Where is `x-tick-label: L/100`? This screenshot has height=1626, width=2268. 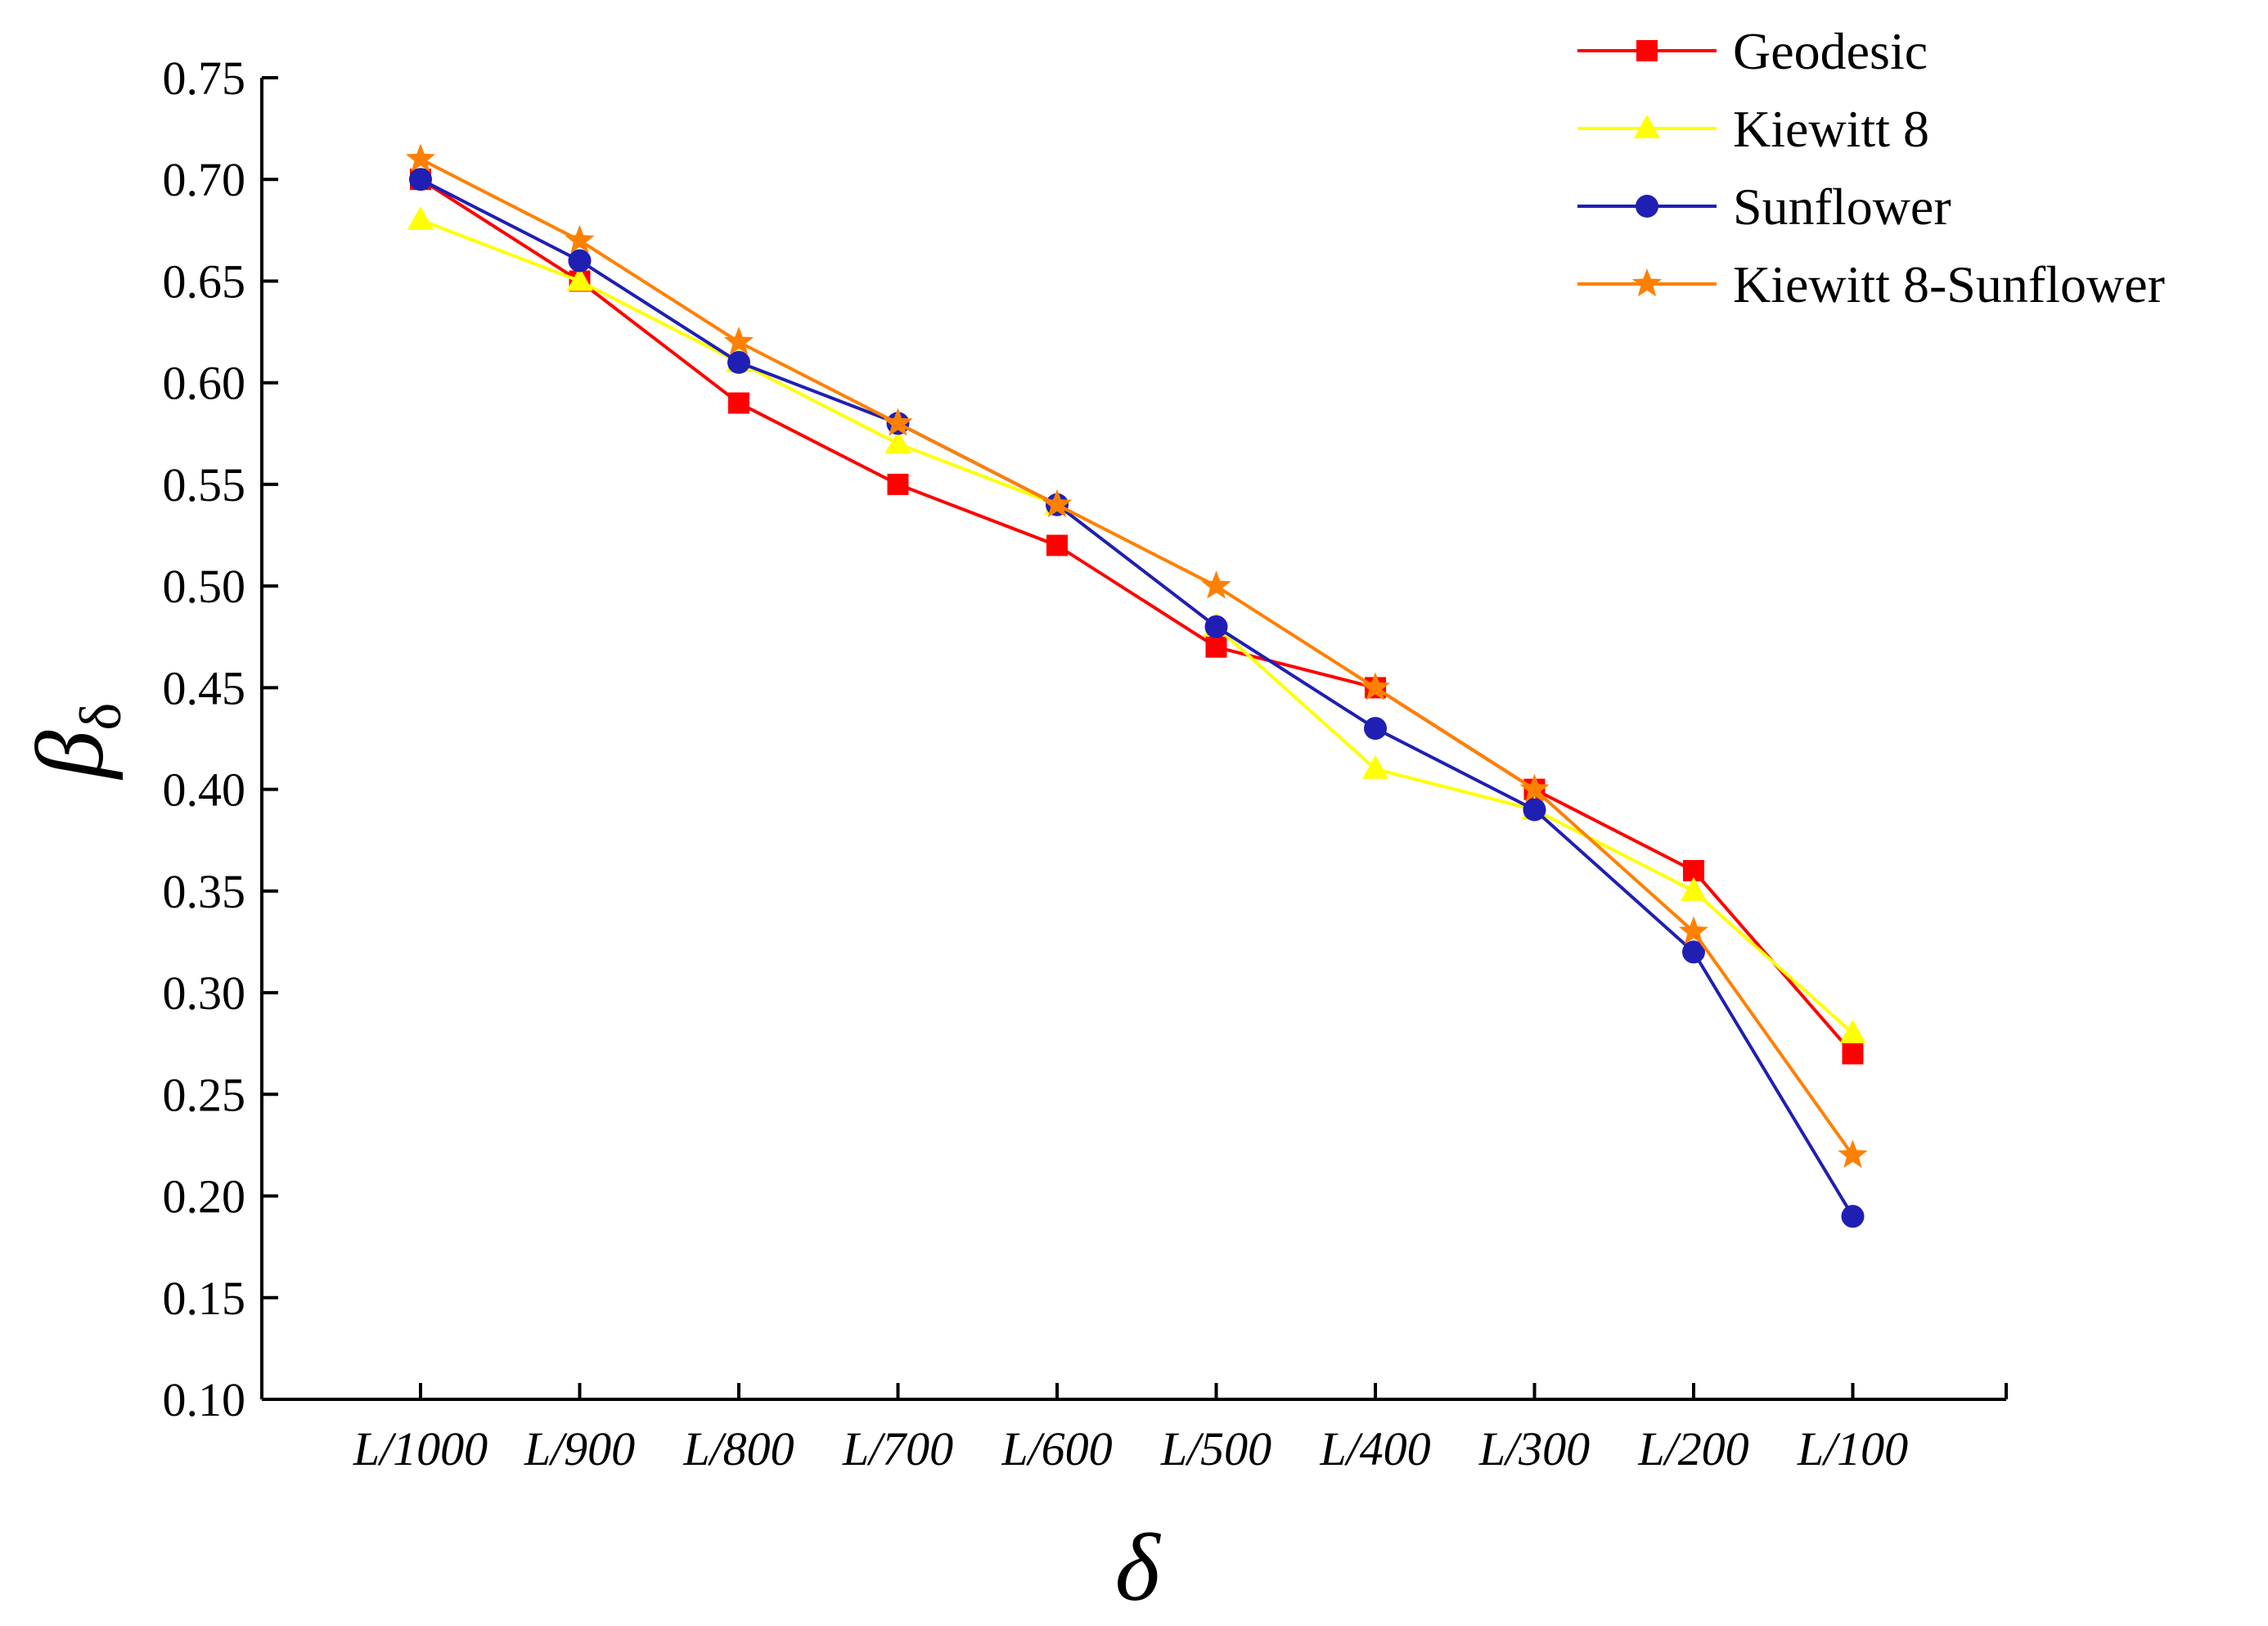
x-tick-label: L/100 is located at coordinates (1853, 1448).